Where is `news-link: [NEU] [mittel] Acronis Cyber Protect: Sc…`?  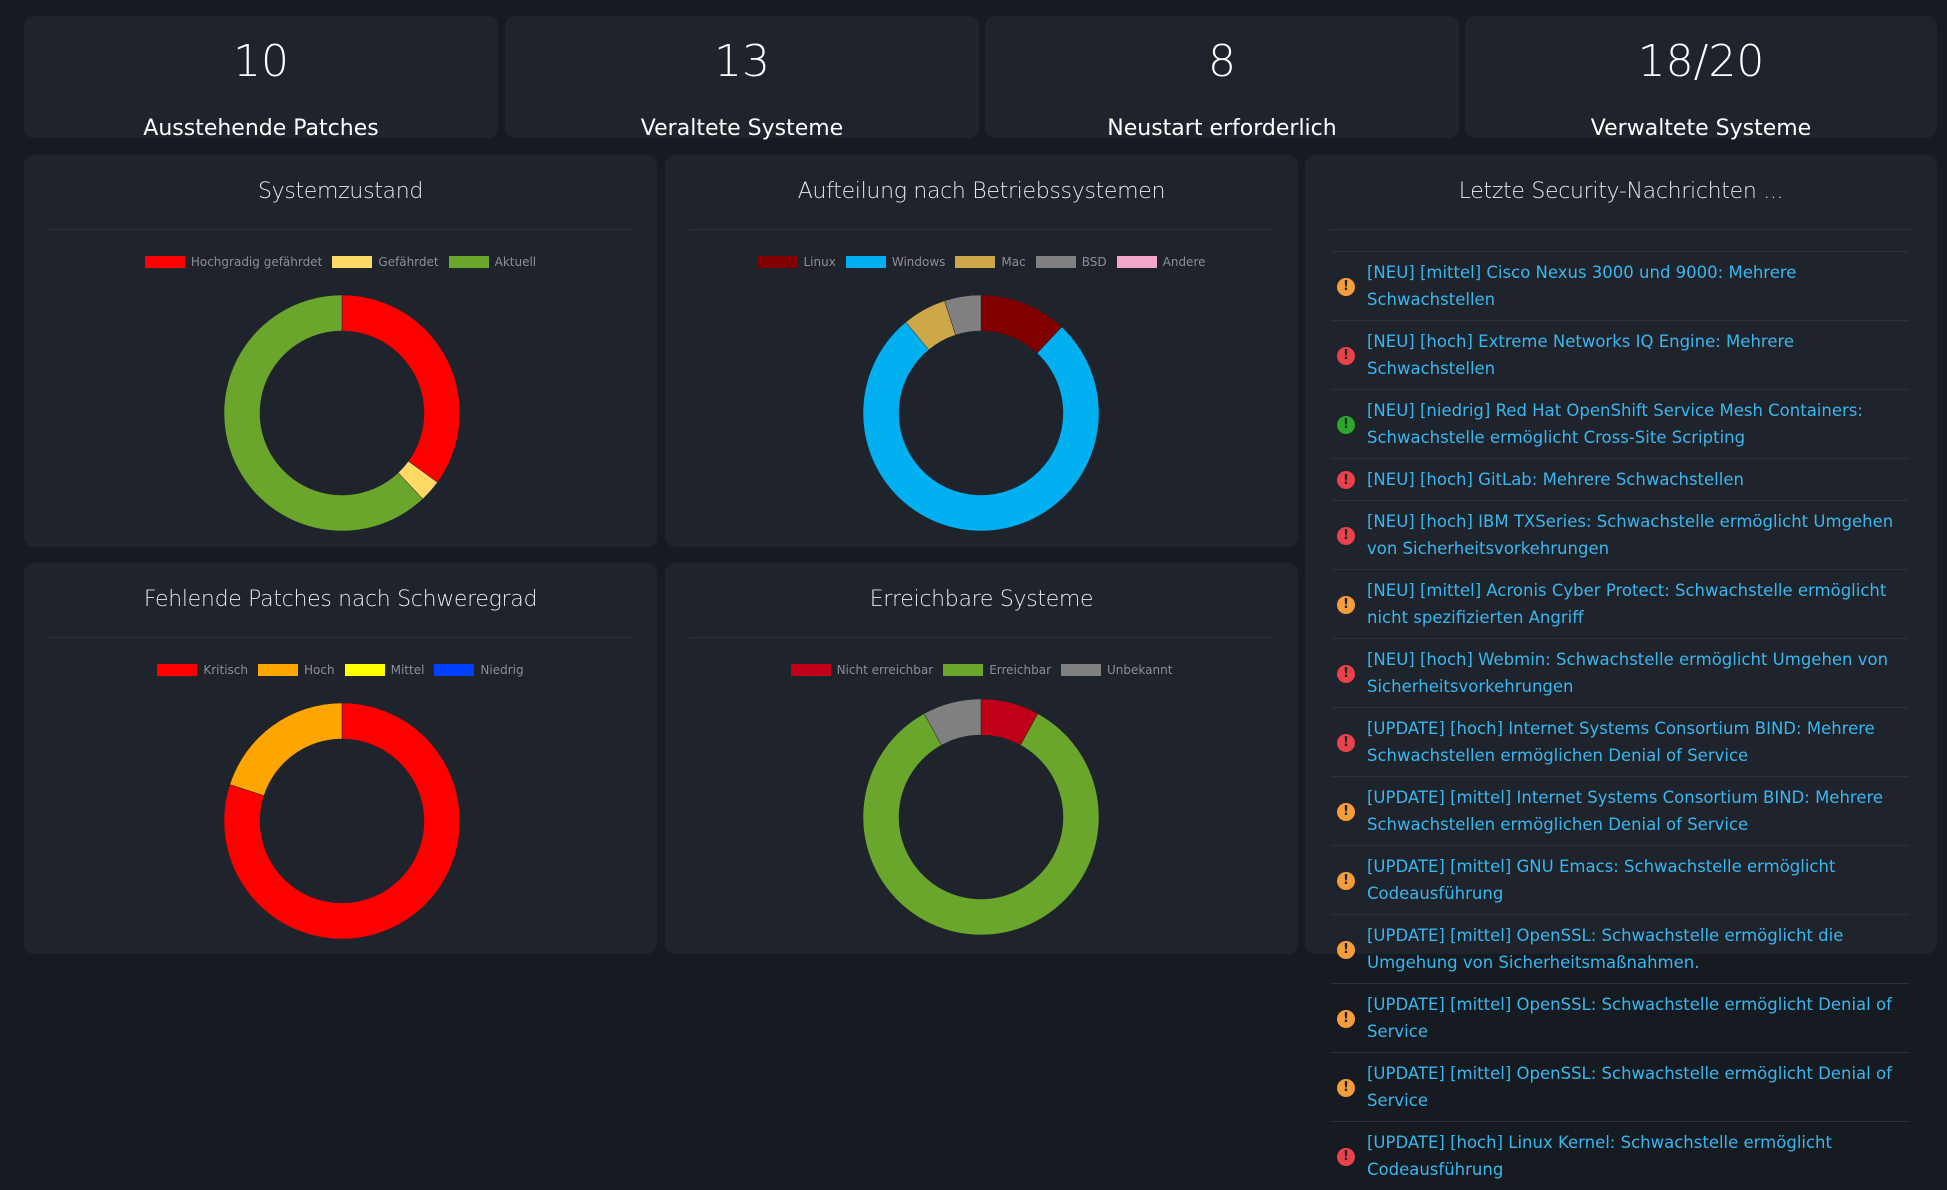
news-link: [NEU] [mittel] Acronis Cyber Protect: Sc… is located at coordinates (1627, 604).